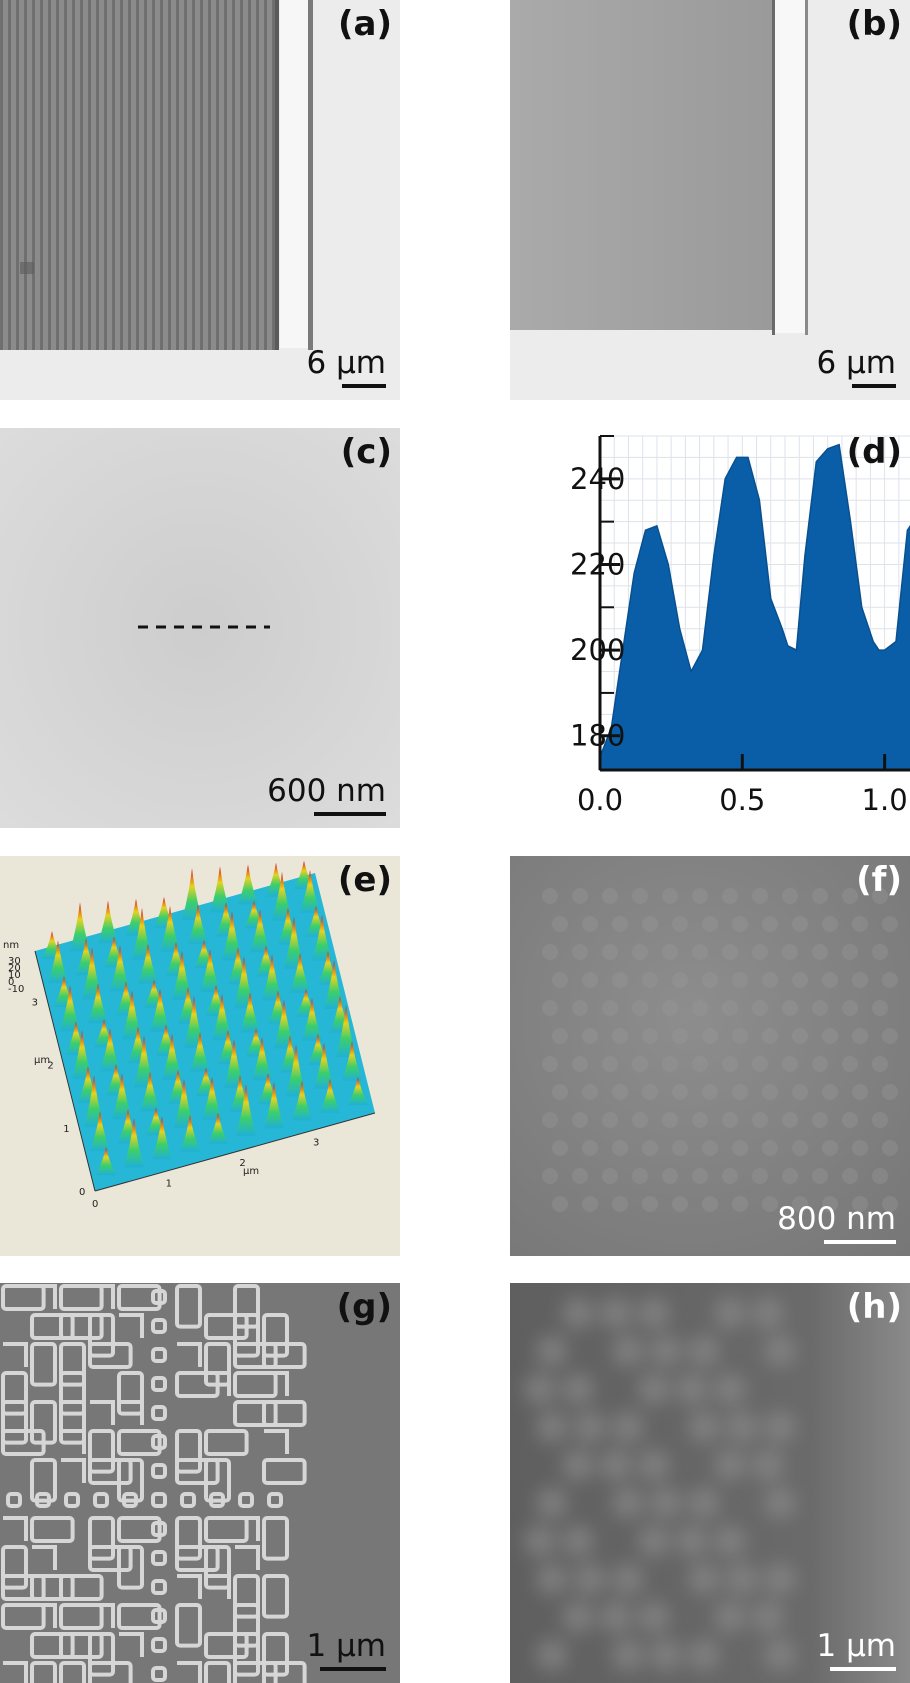 The image size is (910, 1683). I want to click on afm-z-tick-label: 30, so click(14, 961).